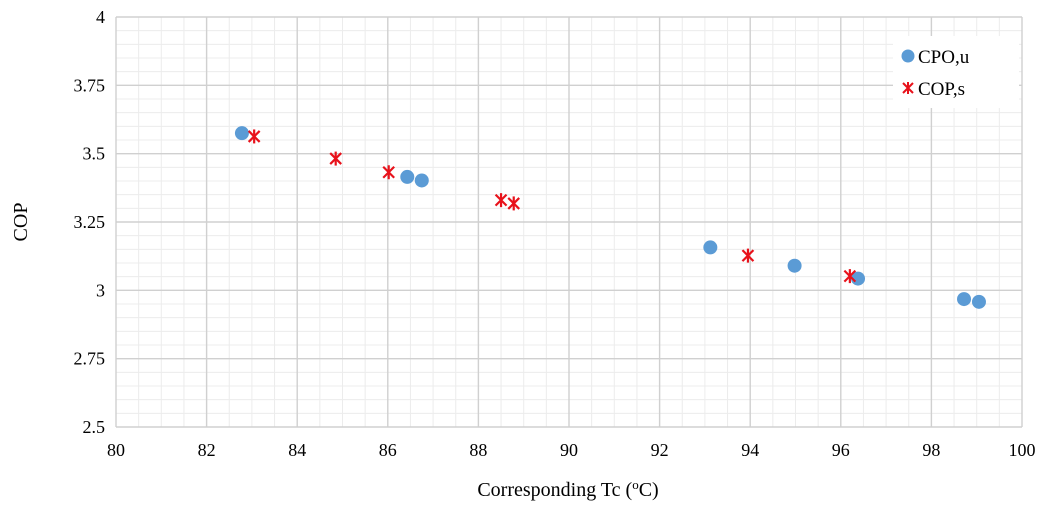 Image resolution: width=1042 pixels, height=513 pixels. I want to click on x-tick-label: 98, so click(931, 450).